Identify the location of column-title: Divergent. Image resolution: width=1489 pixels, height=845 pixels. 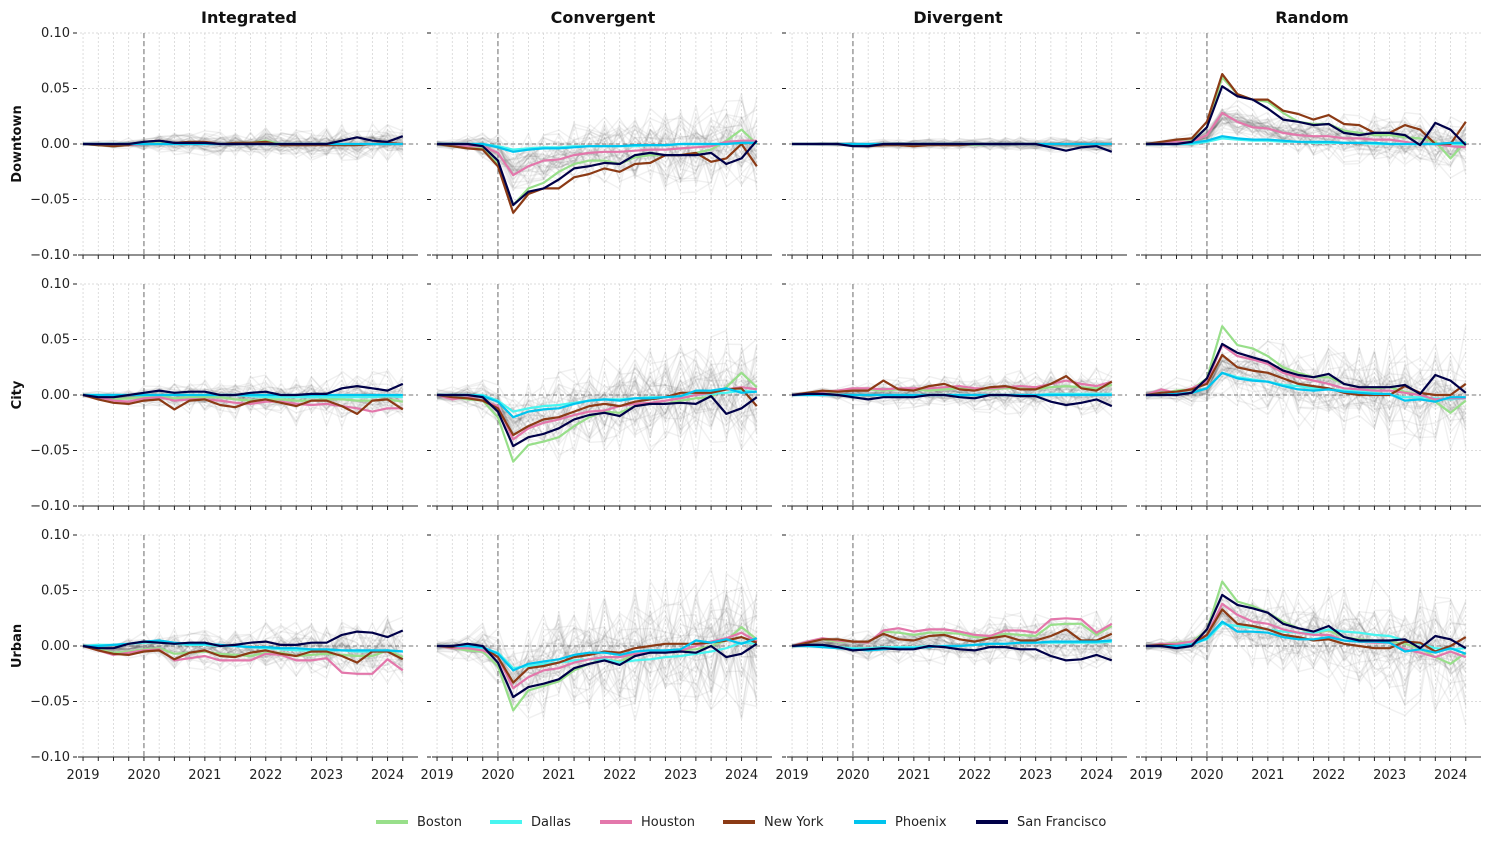
(958, 17).